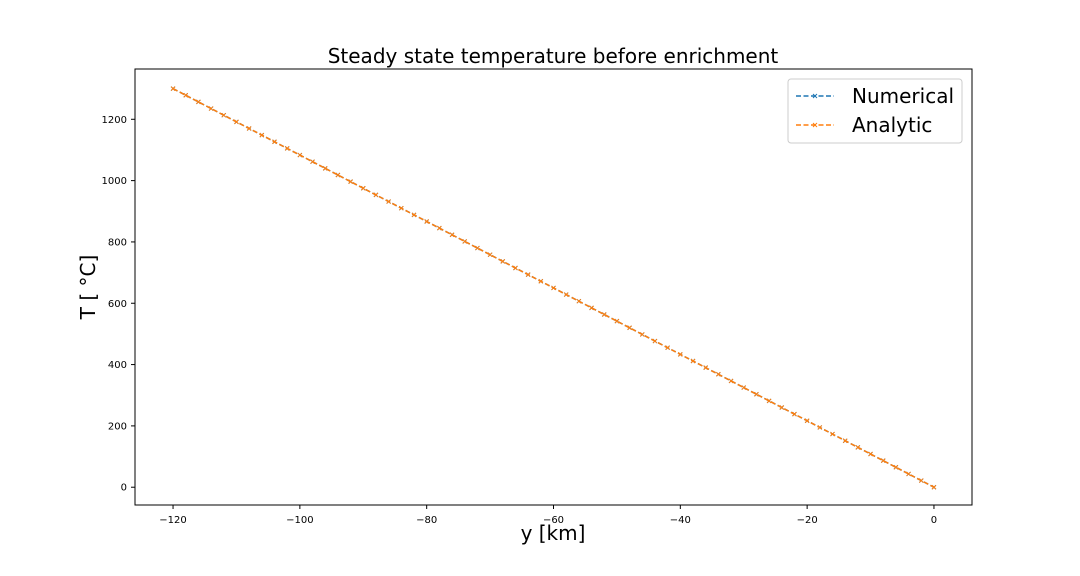  Describe the element at coordinates (88, 288) in the screenshot. I see `y-axis-label: T [ °C]` at that location.